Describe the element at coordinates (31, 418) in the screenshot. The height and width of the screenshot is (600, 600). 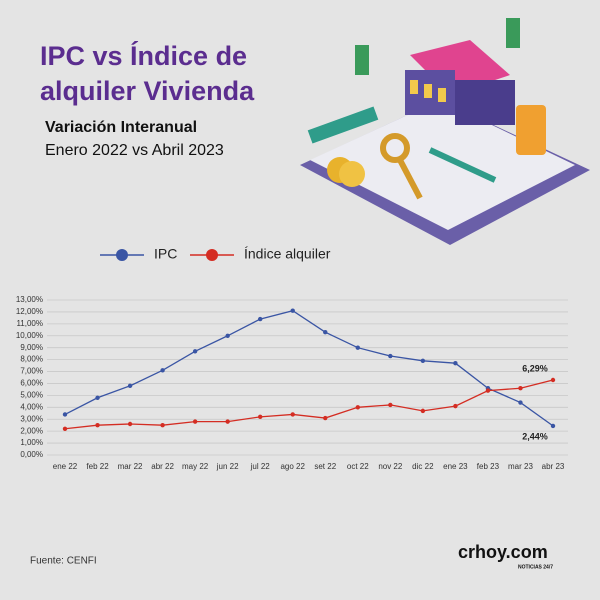
I see `y-tick-label: 3,00%` at that location.